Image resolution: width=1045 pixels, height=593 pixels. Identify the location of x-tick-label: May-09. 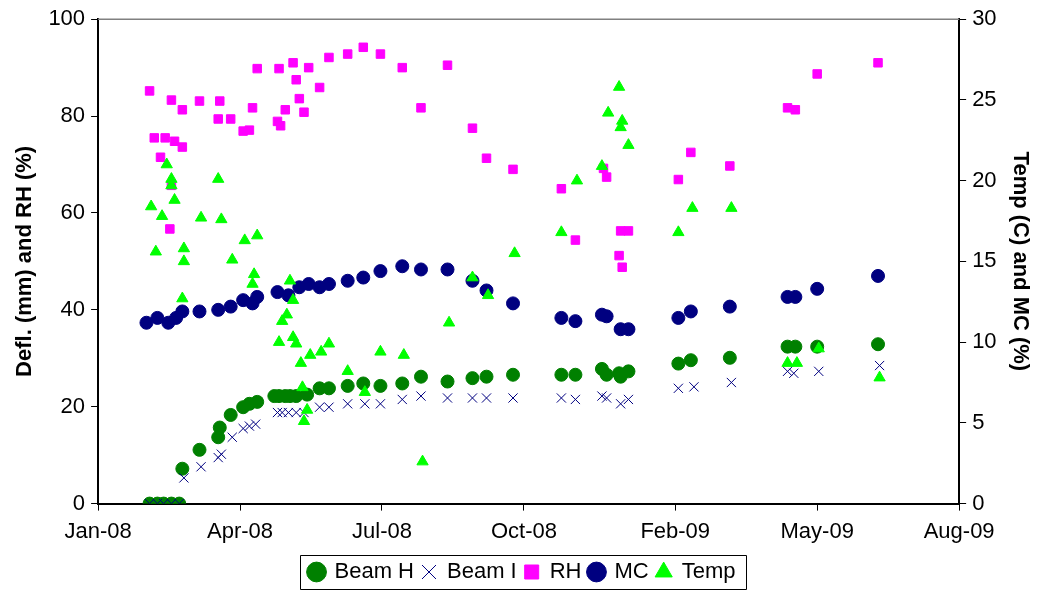
(817, 530).